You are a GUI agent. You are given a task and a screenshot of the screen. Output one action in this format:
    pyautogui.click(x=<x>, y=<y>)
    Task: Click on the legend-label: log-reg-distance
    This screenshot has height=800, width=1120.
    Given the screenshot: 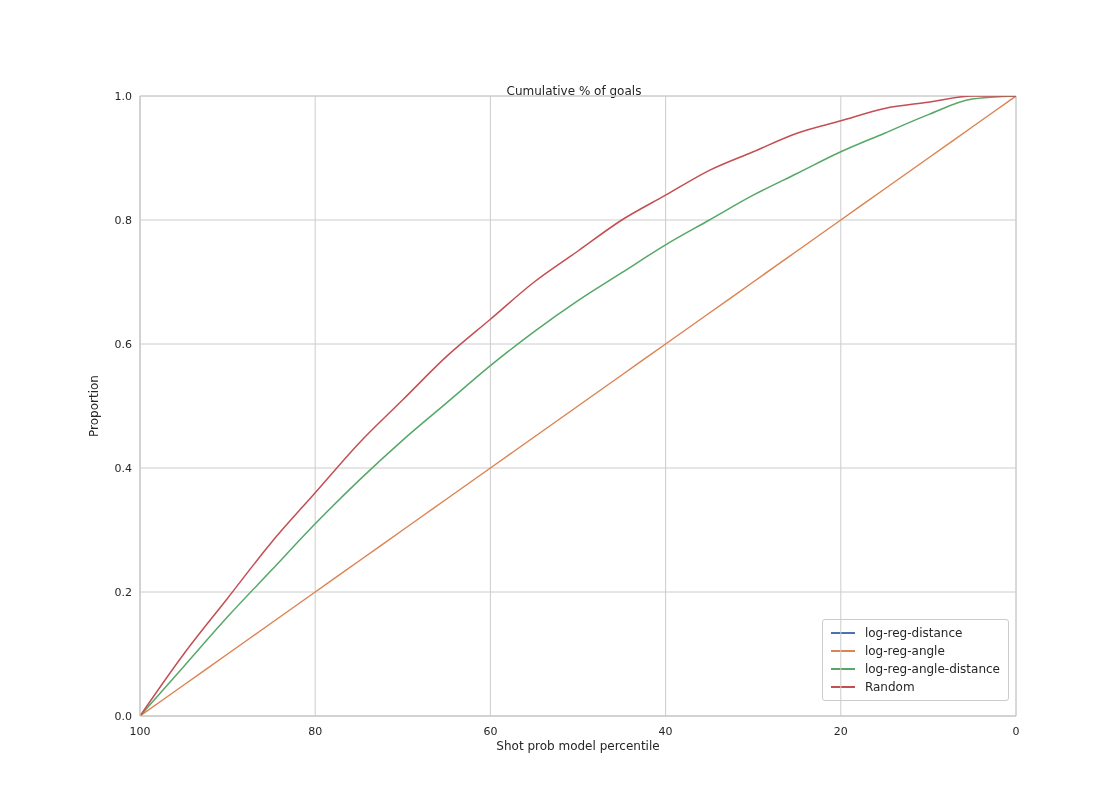 What is the action you would take?
    pyautogui.click(x=913, y=633)
    